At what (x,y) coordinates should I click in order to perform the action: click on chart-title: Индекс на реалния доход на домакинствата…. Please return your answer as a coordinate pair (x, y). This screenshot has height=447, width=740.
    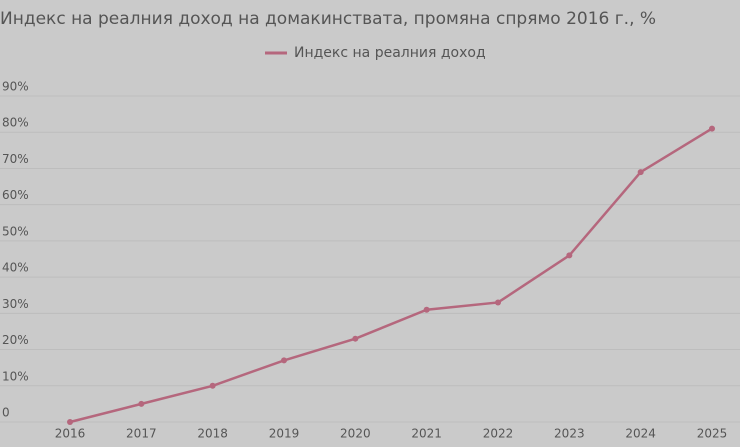
    Looking at the image, I should click on (328, 19).